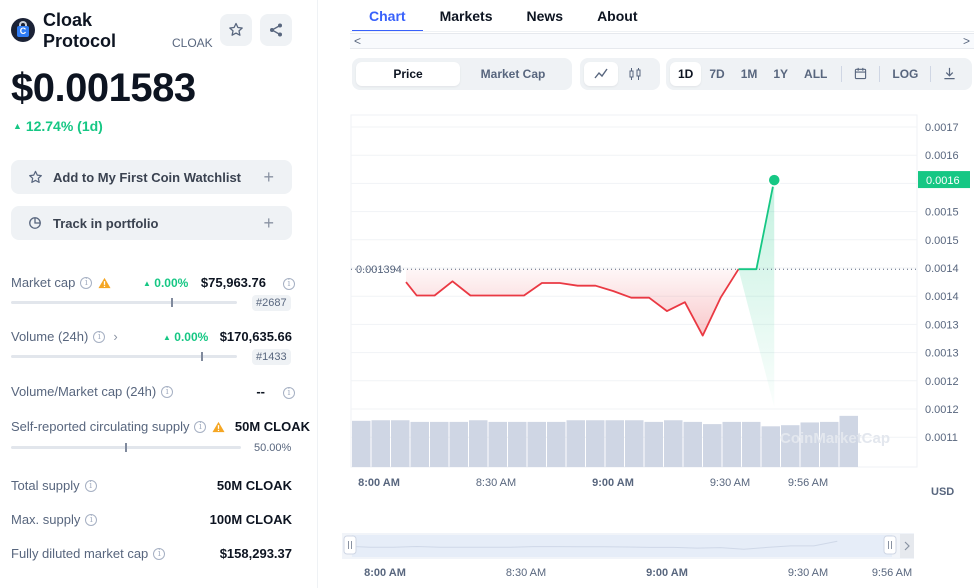 The width and height of the screenshot is (974, 588). Describe the element at coordinates (80, 30) in the screenshot. I see `coin-name: Cloak Protocol` at that location.